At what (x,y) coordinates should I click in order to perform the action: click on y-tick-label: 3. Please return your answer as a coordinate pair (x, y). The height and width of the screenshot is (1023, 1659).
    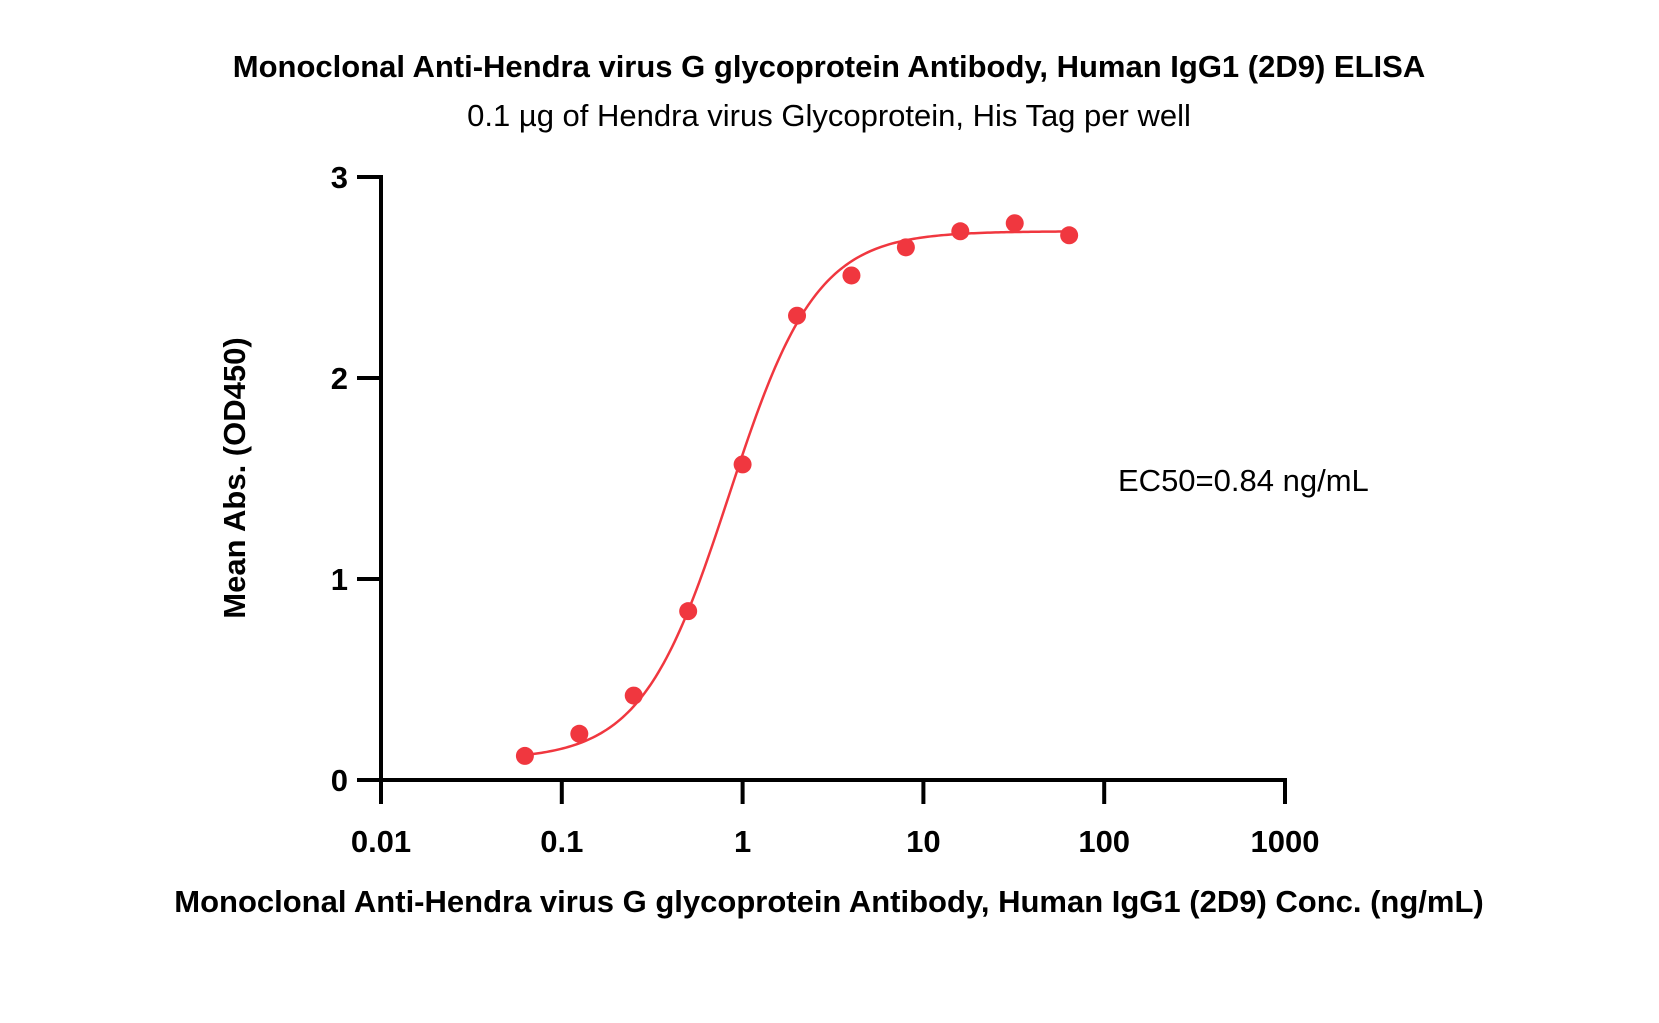
    Looking at the image, I should click on (339, 177).